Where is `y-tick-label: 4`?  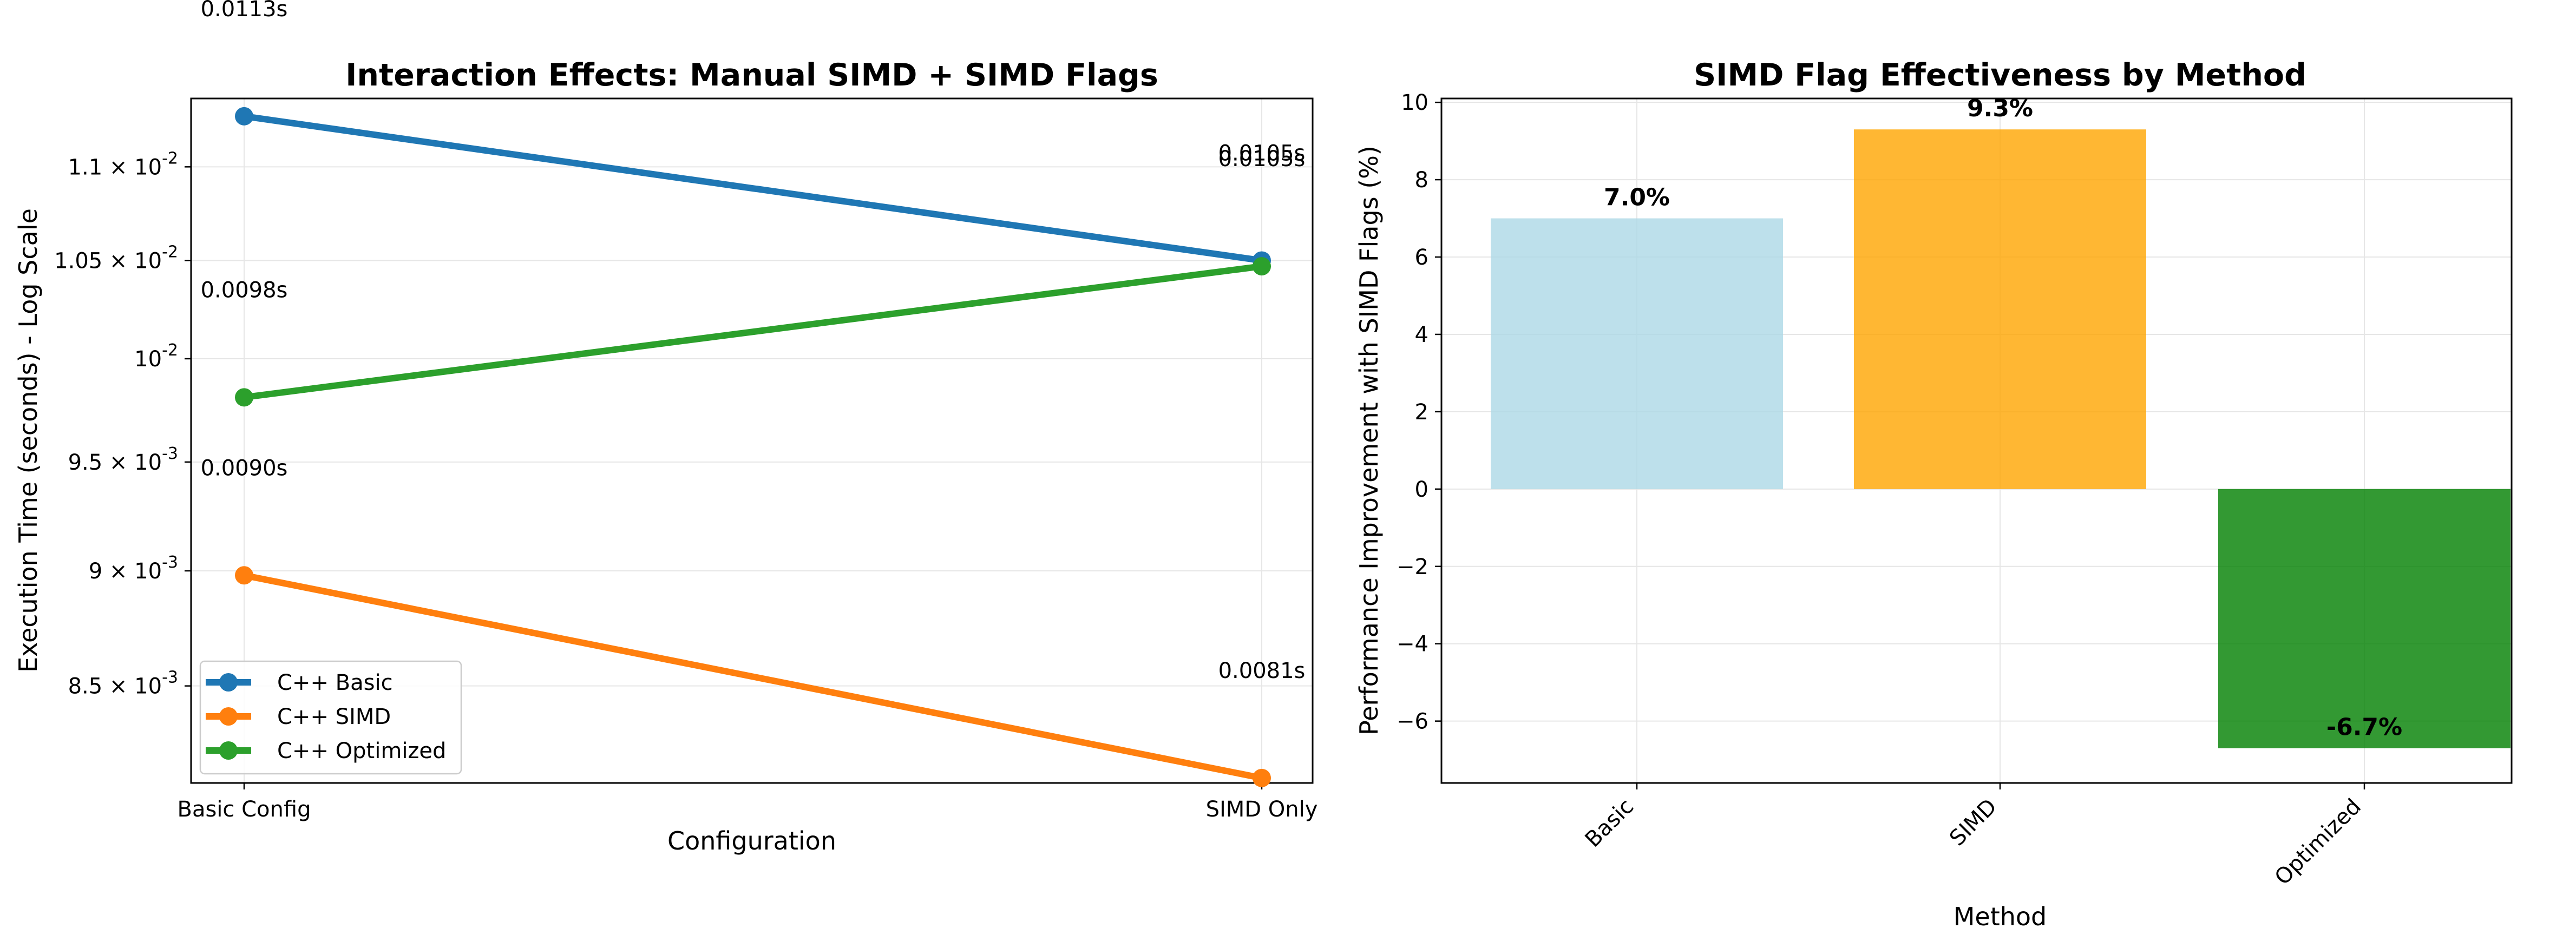
y-tick-label: 4 is located at coordinates (1421, 335).